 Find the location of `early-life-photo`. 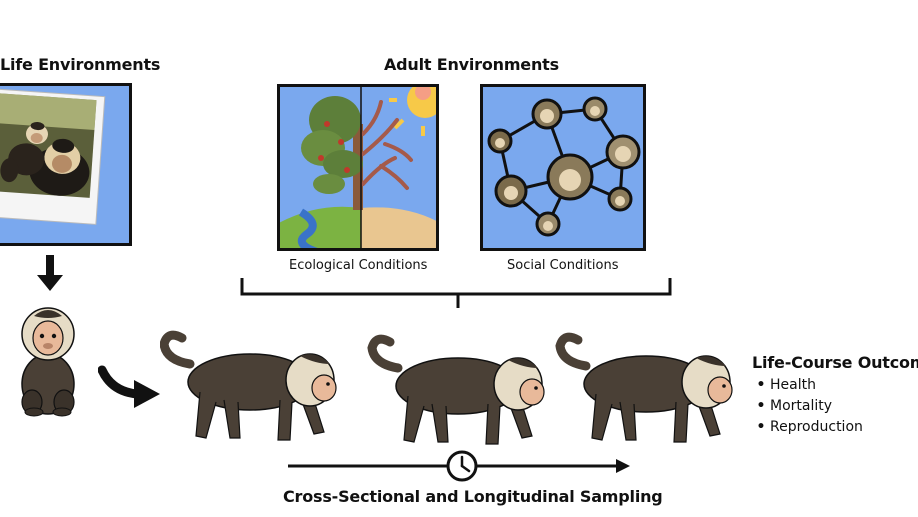

early-life-photo is located at coordinates (53, 156).